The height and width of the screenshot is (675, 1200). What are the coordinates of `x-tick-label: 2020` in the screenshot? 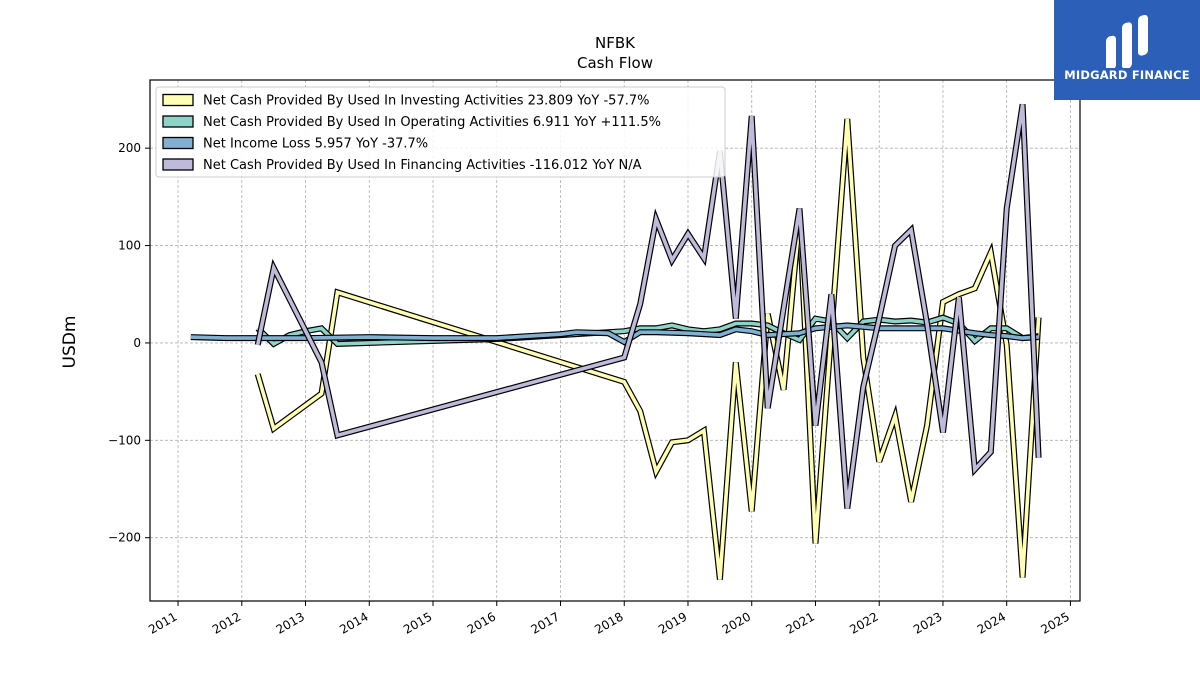 It's located at (736, 622).